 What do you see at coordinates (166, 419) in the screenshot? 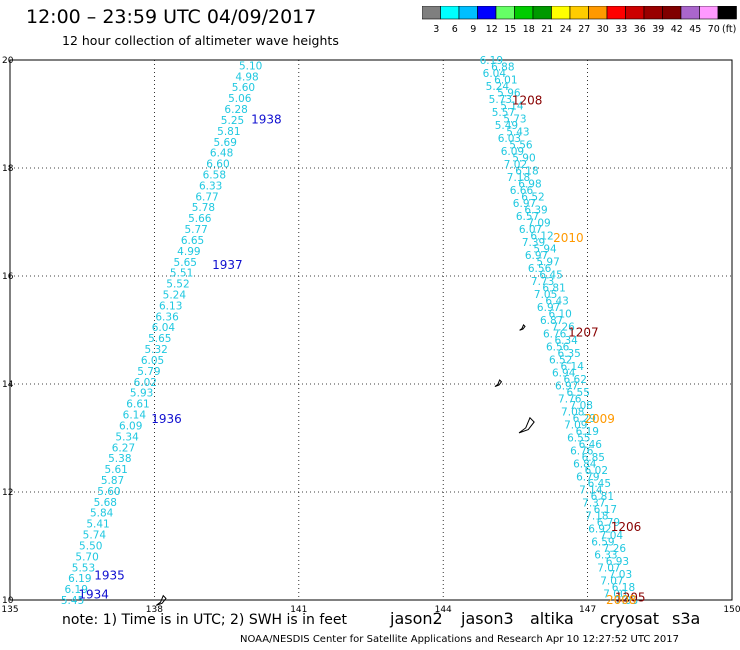
I see `pass-time-label: 1936` at bounding box center [166, 419].